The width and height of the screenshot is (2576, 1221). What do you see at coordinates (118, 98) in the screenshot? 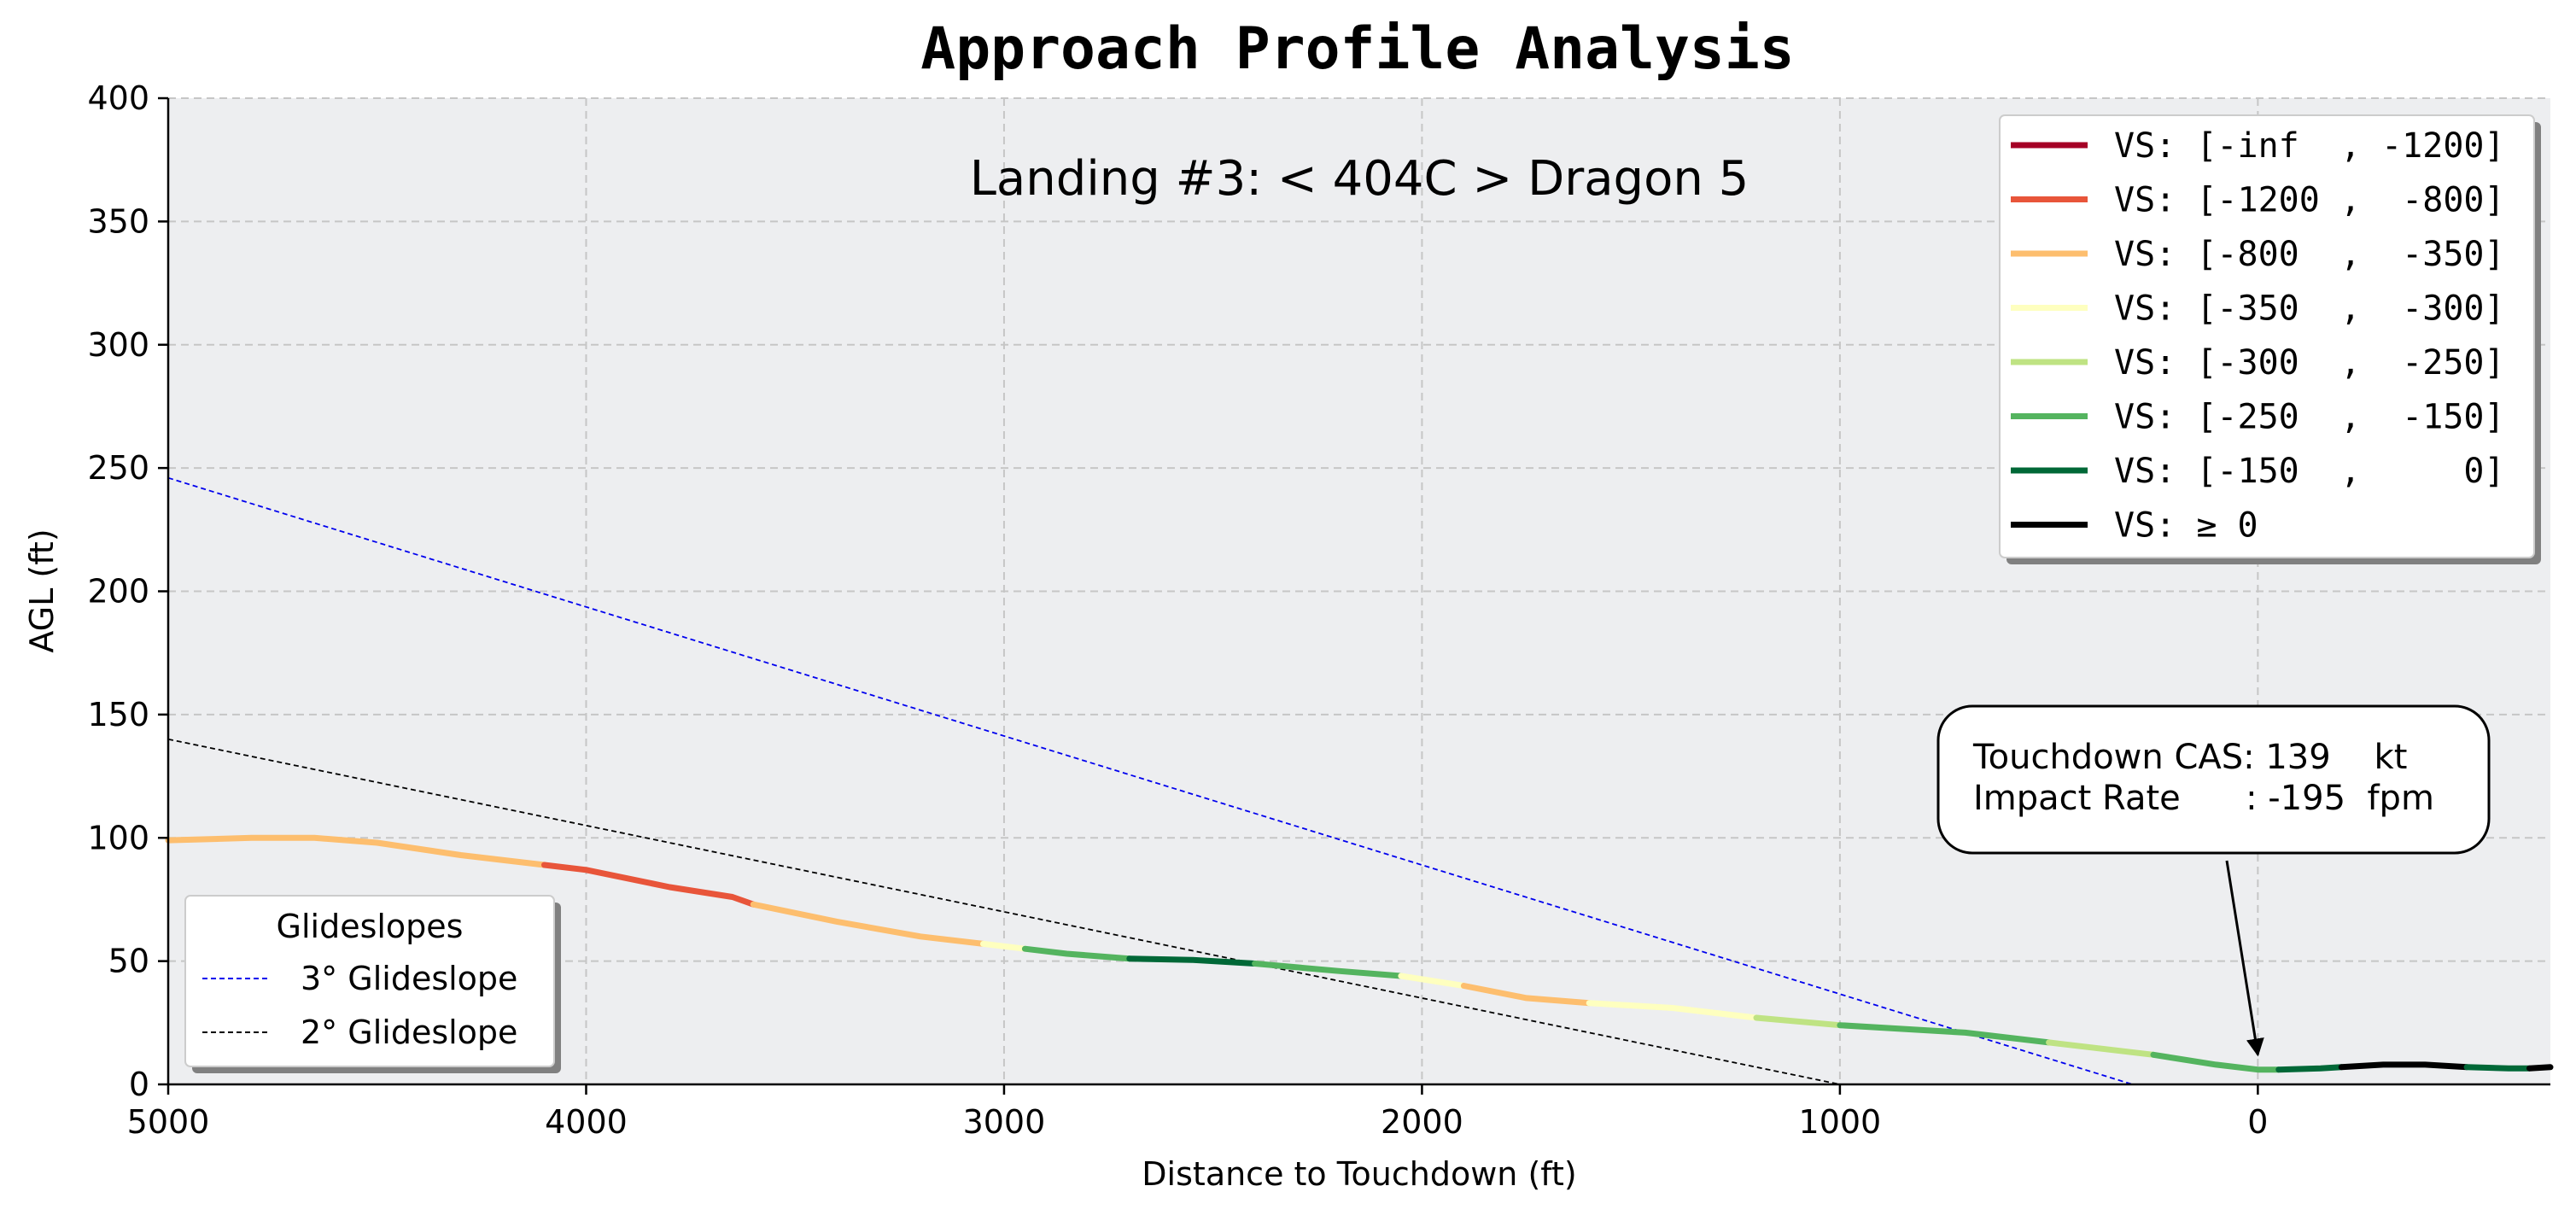
I see `y-tick-label-400: 400` at bounding box center [118, 98].